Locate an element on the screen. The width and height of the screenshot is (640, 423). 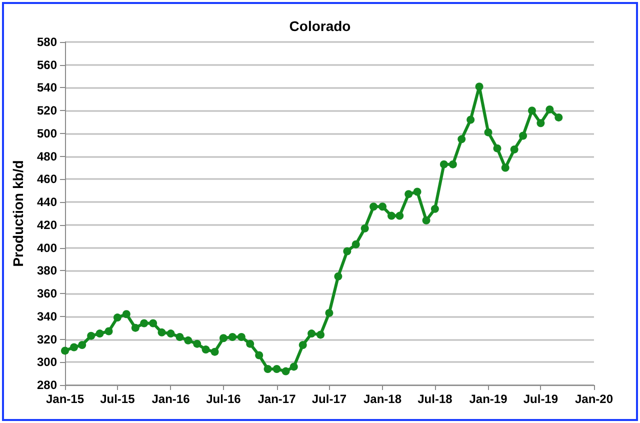
chart-title: Colorado is located at coordinates (320, 26).